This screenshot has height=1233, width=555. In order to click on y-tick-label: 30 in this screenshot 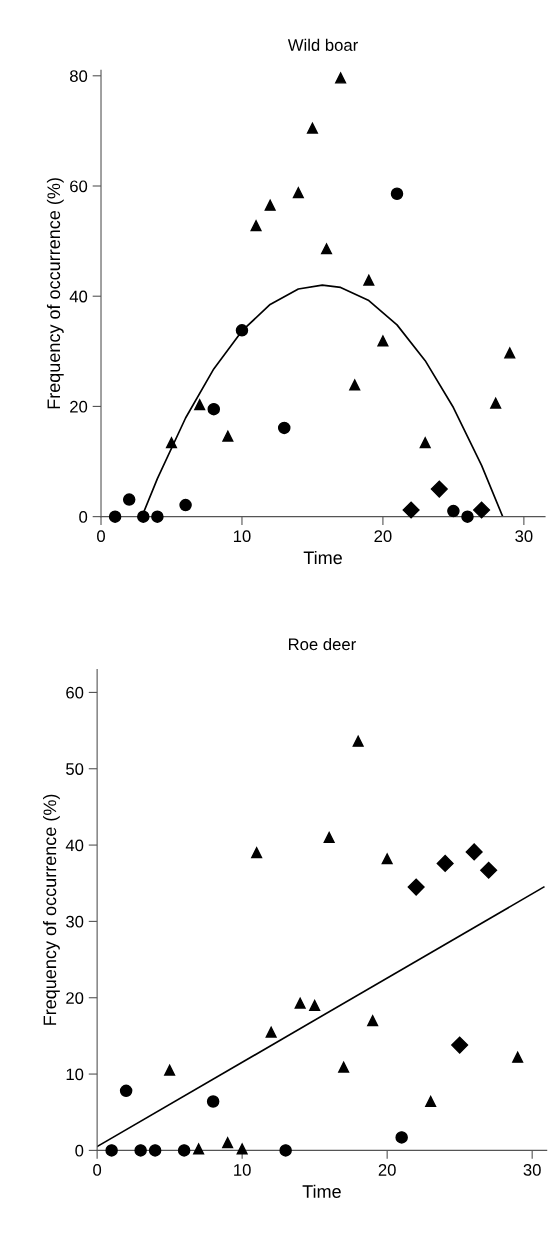, I will do `click(75, 921)`.